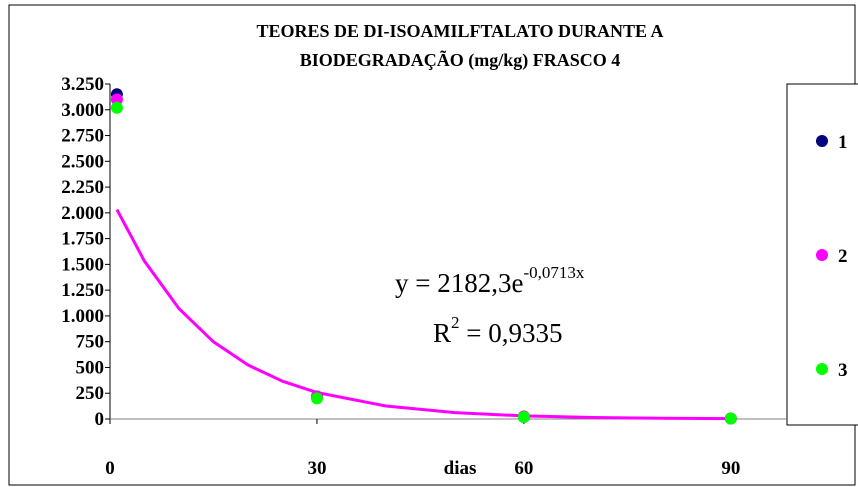 The width and height of the screenshot is (858, 487). What do you see at coordinates (460, 468) in the screenshot?
I see `x-axis-label: dias` at bounding box center [460, 468].